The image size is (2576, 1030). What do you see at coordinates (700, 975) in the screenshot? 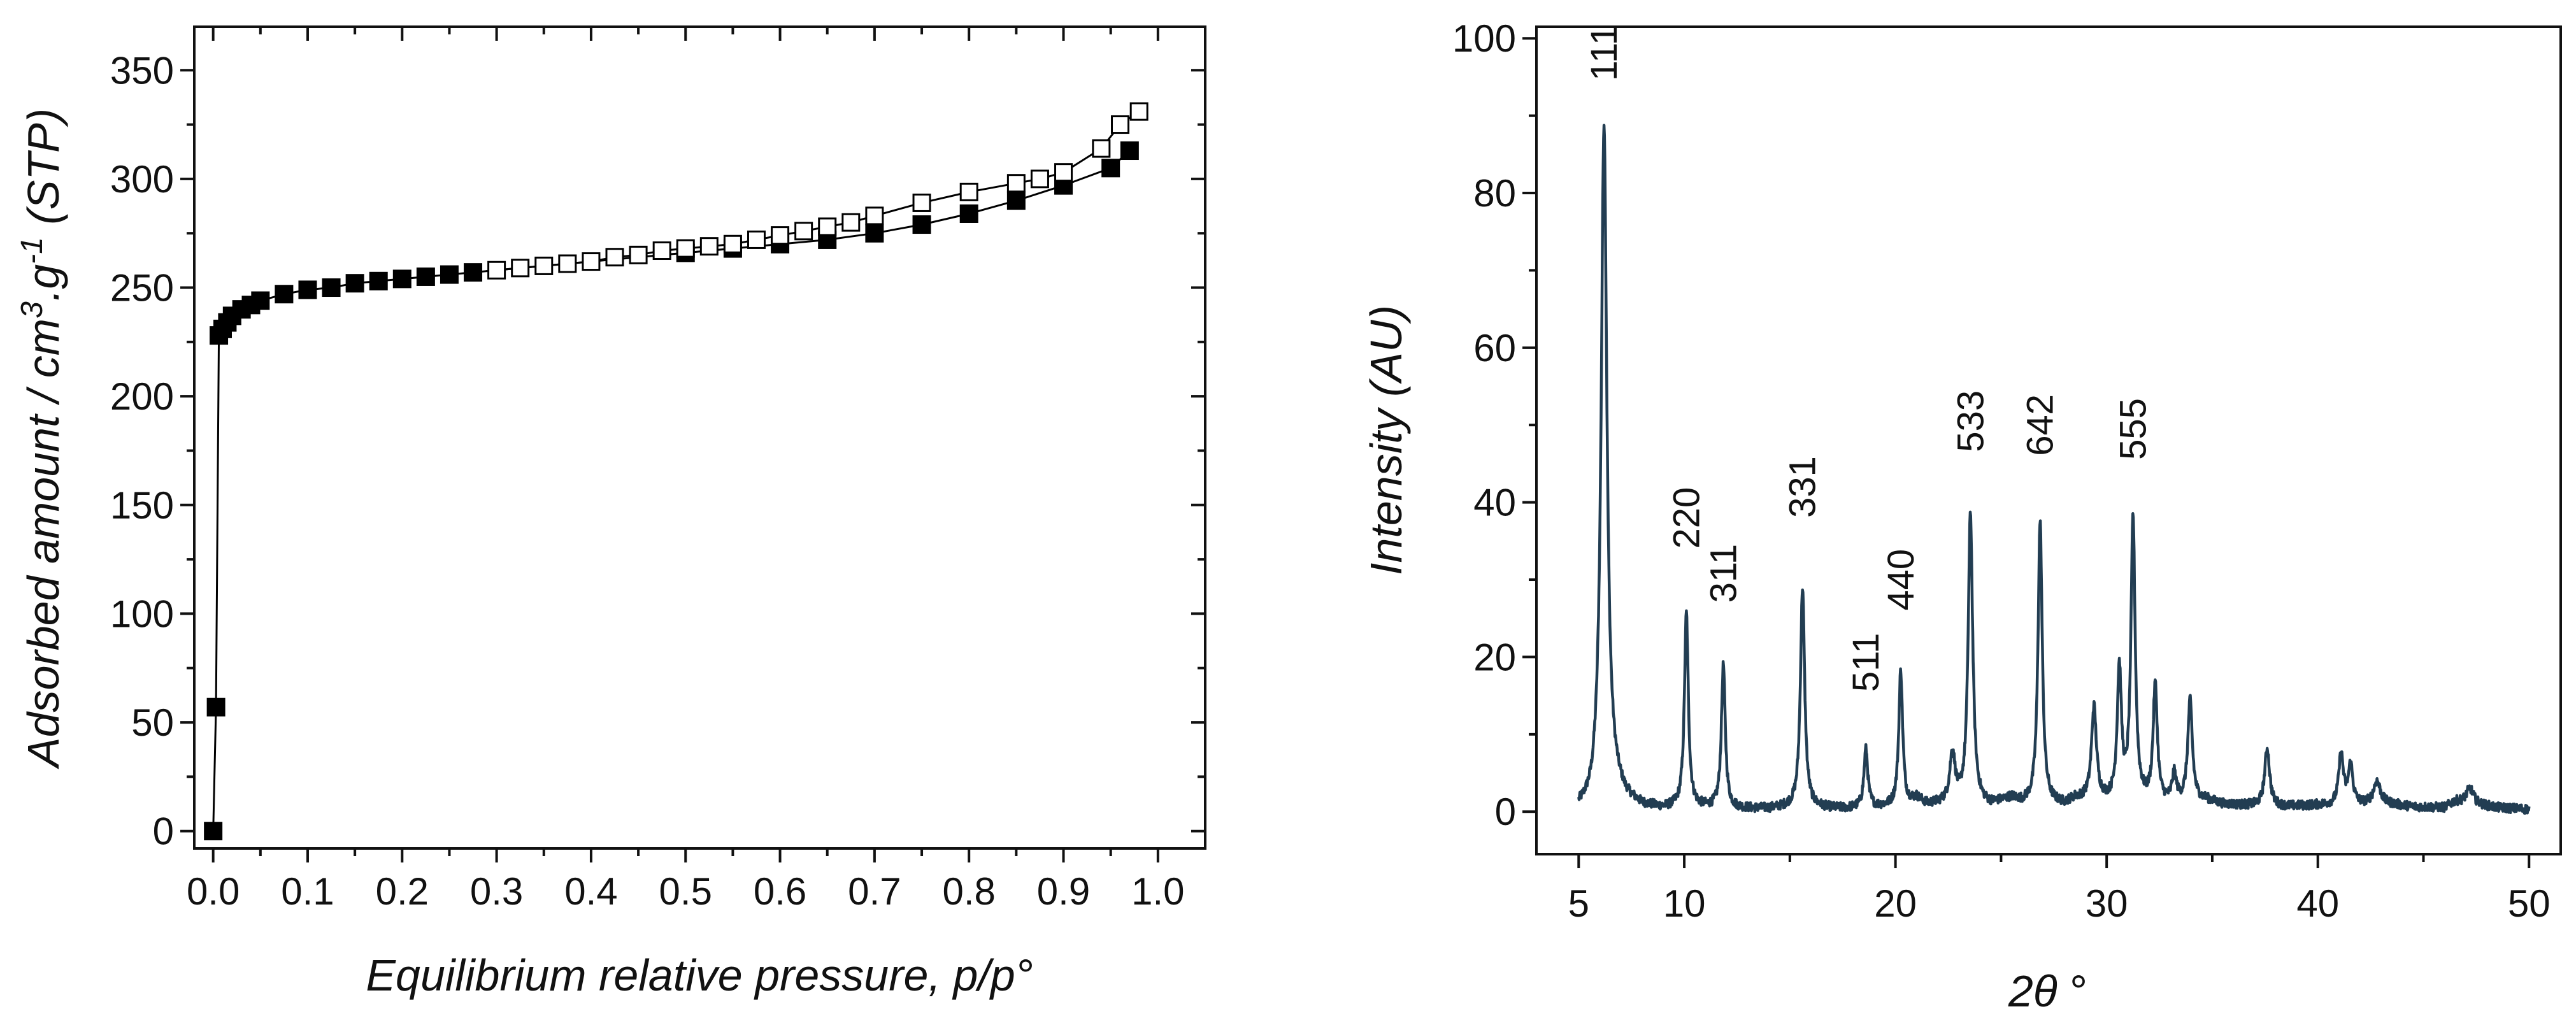
I see `isotherm-x-axis-title: Equilibrium relative pressure, p/p°` at bounding box center [700, 975].